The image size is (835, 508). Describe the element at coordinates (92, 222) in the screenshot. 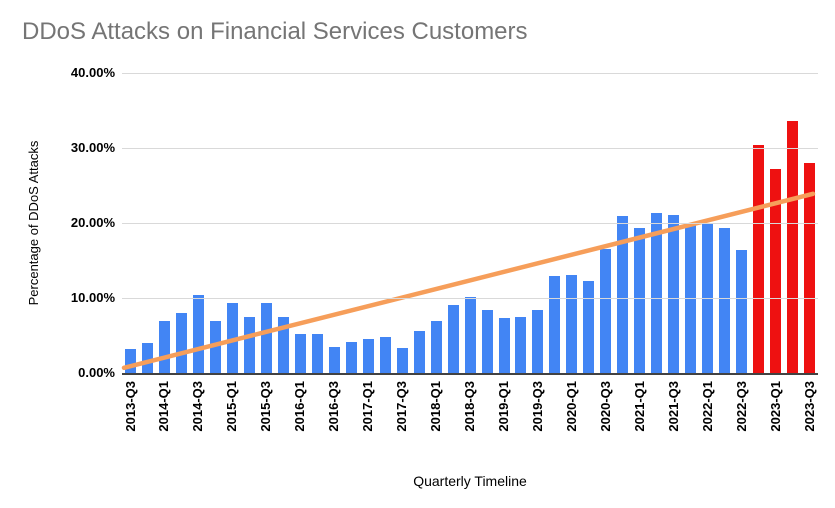

I see `y-tick-20: 20.00%` at that location.